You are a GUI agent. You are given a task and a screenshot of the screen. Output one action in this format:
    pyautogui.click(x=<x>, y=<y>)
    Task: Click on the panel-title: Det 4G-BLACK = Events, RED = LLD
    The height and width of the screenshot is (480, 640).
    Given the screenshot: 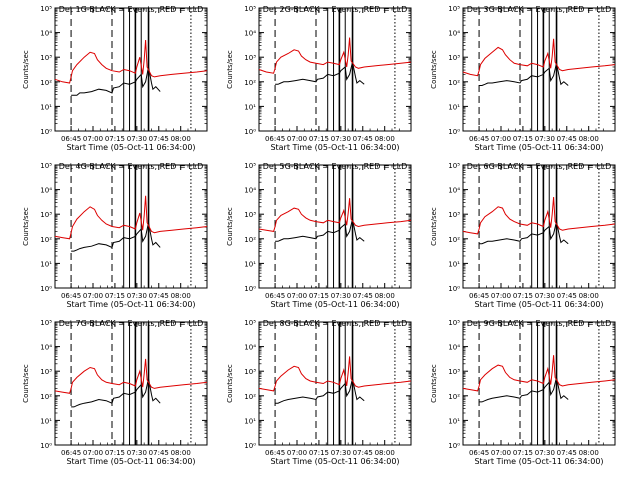 What is the action you would take?
    pyautogui.click(x=131, y=166)
    